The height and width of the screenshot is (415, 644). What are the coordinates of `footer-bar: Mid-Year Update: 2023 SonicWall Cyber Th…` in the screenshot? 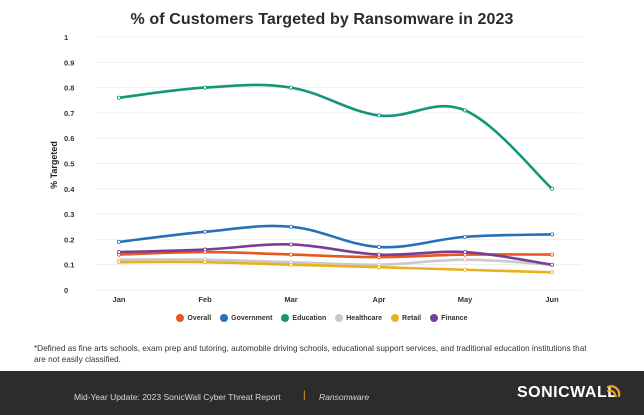 It's located at (322, 393).